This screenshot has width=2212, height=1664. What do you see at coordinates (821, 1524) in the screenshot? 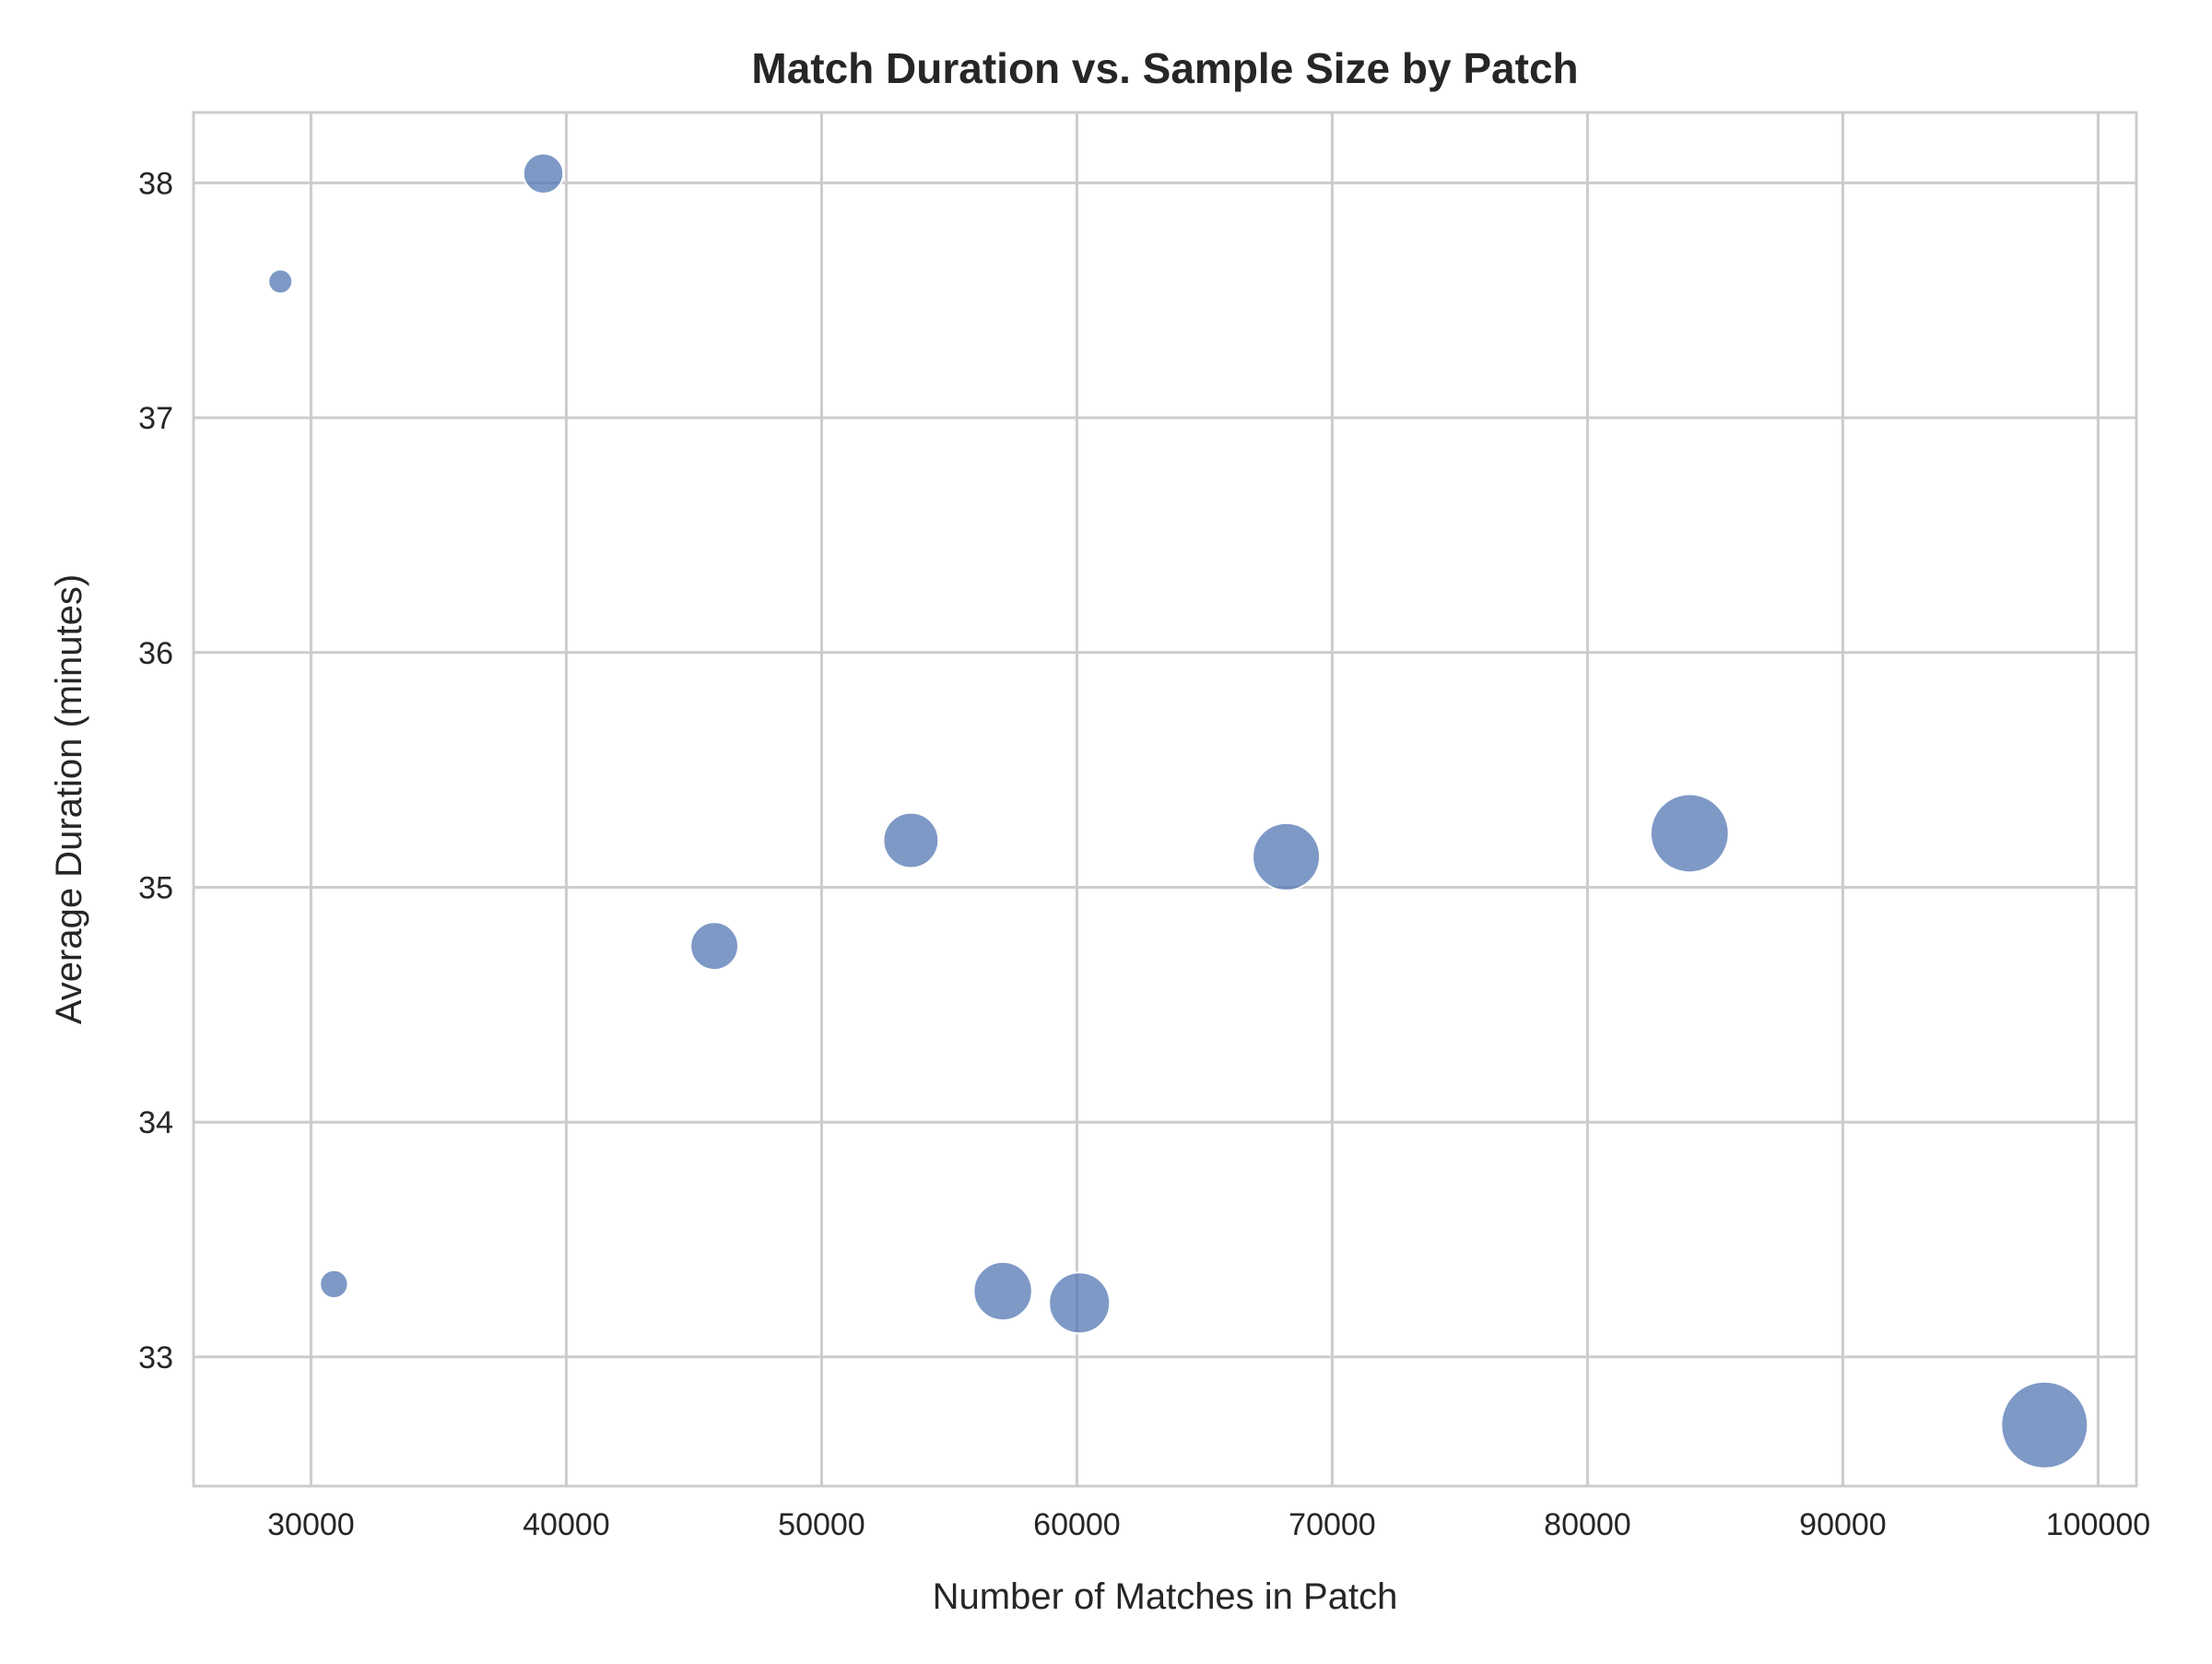
I see `x-tick-label: 50000` at bounding box center [821, 1524].